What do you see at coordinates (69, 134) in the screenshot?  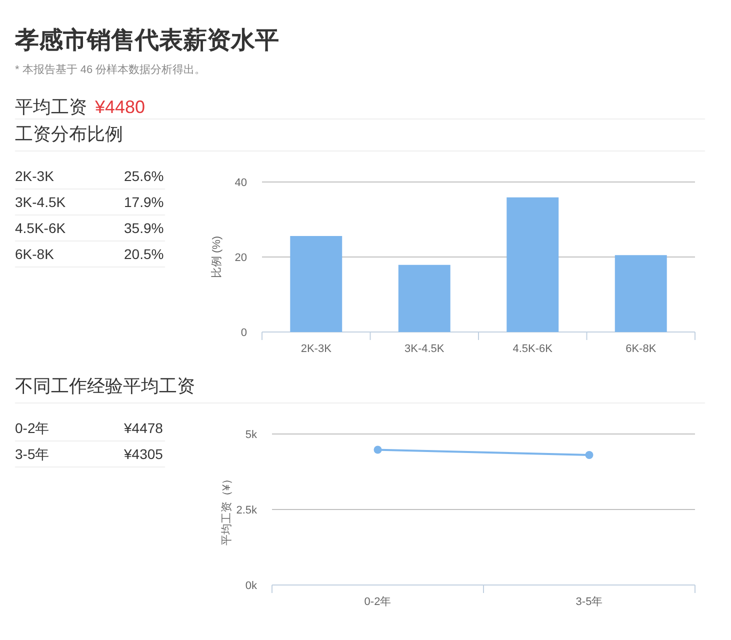 I see `text: 工资分布比例` at bounding box center [69, 134].